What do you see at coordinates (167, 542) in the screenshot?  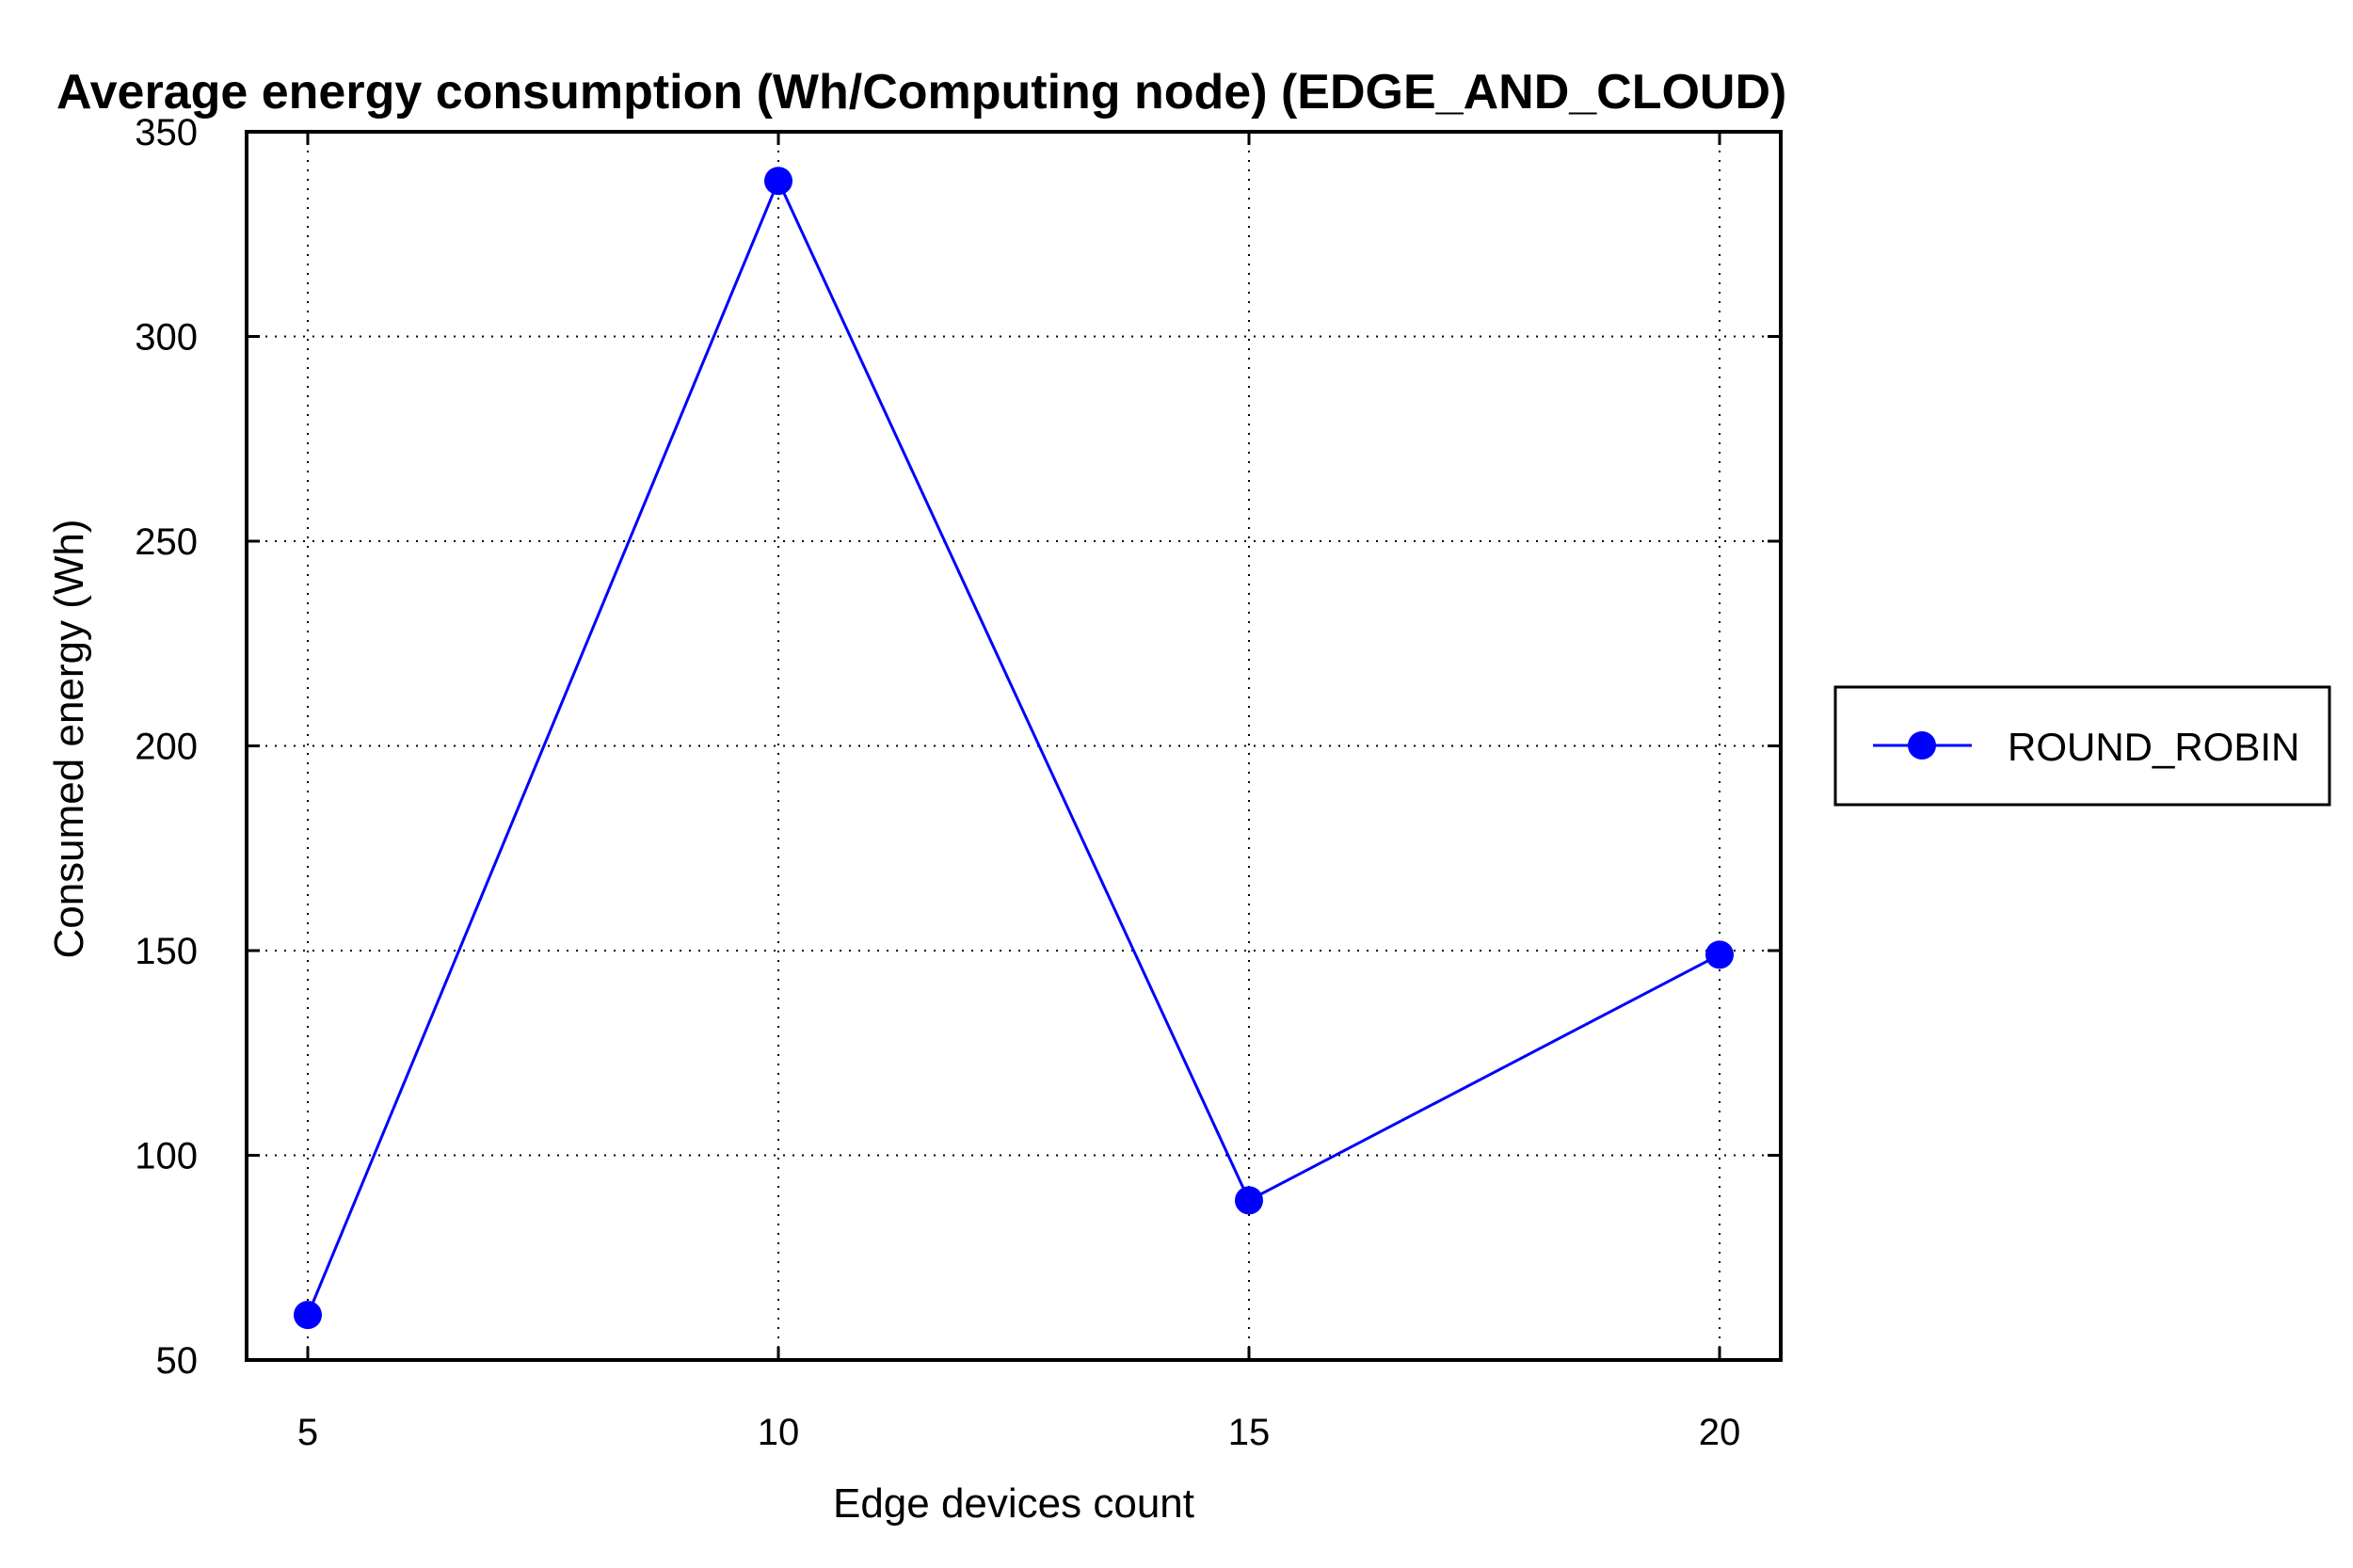 I see `y-tick-label: 250` at bounding box center [167, 542].